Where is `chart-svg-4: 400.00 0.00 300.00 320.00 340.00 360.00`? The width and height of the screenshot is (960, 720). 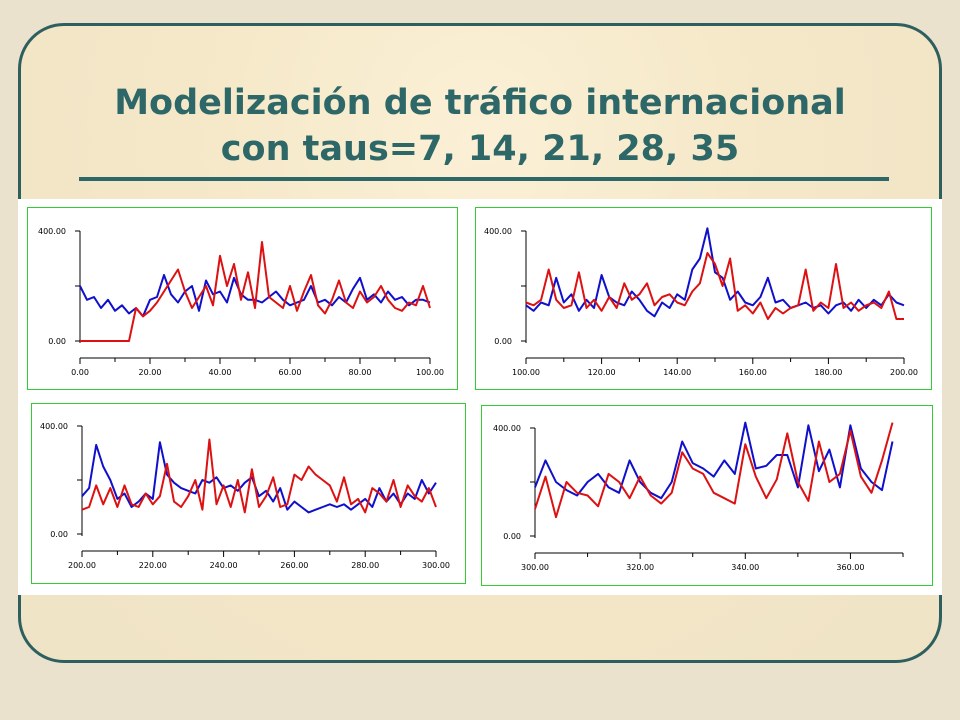 chart-svg-4: 400.00 0.00 300.00 320.00 340.00 360.00 is located at coordinates (698, 496).